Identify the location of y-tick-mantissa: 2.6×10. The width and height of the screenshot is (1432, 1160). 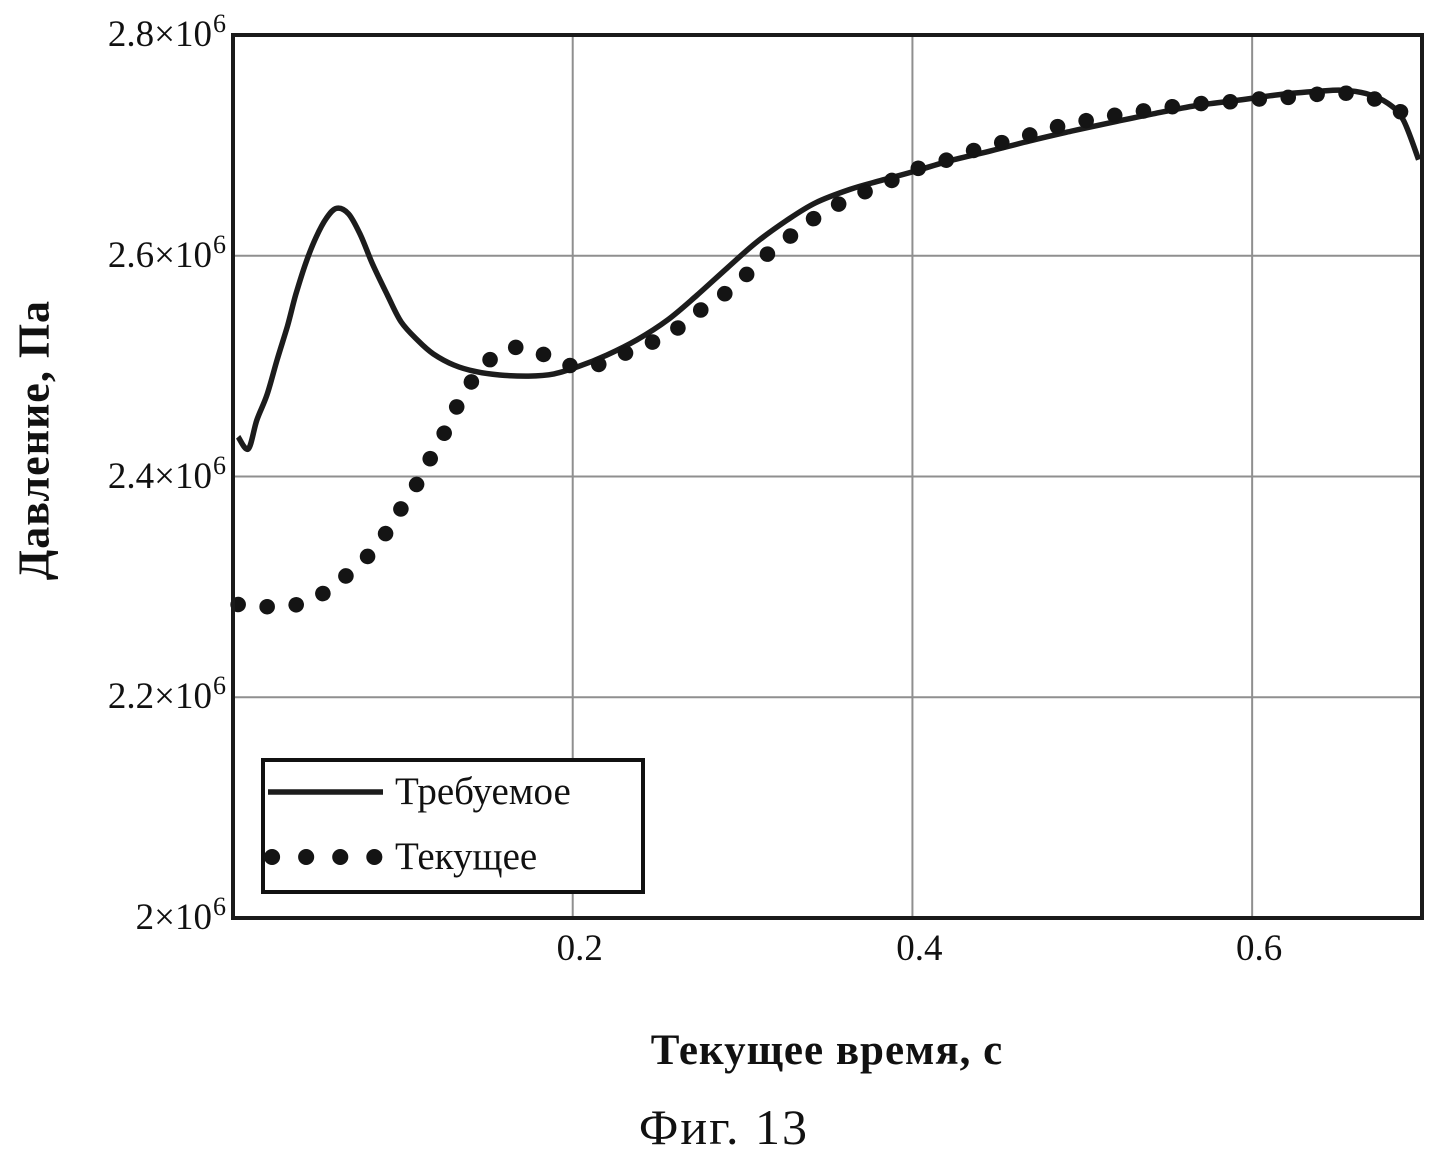
(159, 255).